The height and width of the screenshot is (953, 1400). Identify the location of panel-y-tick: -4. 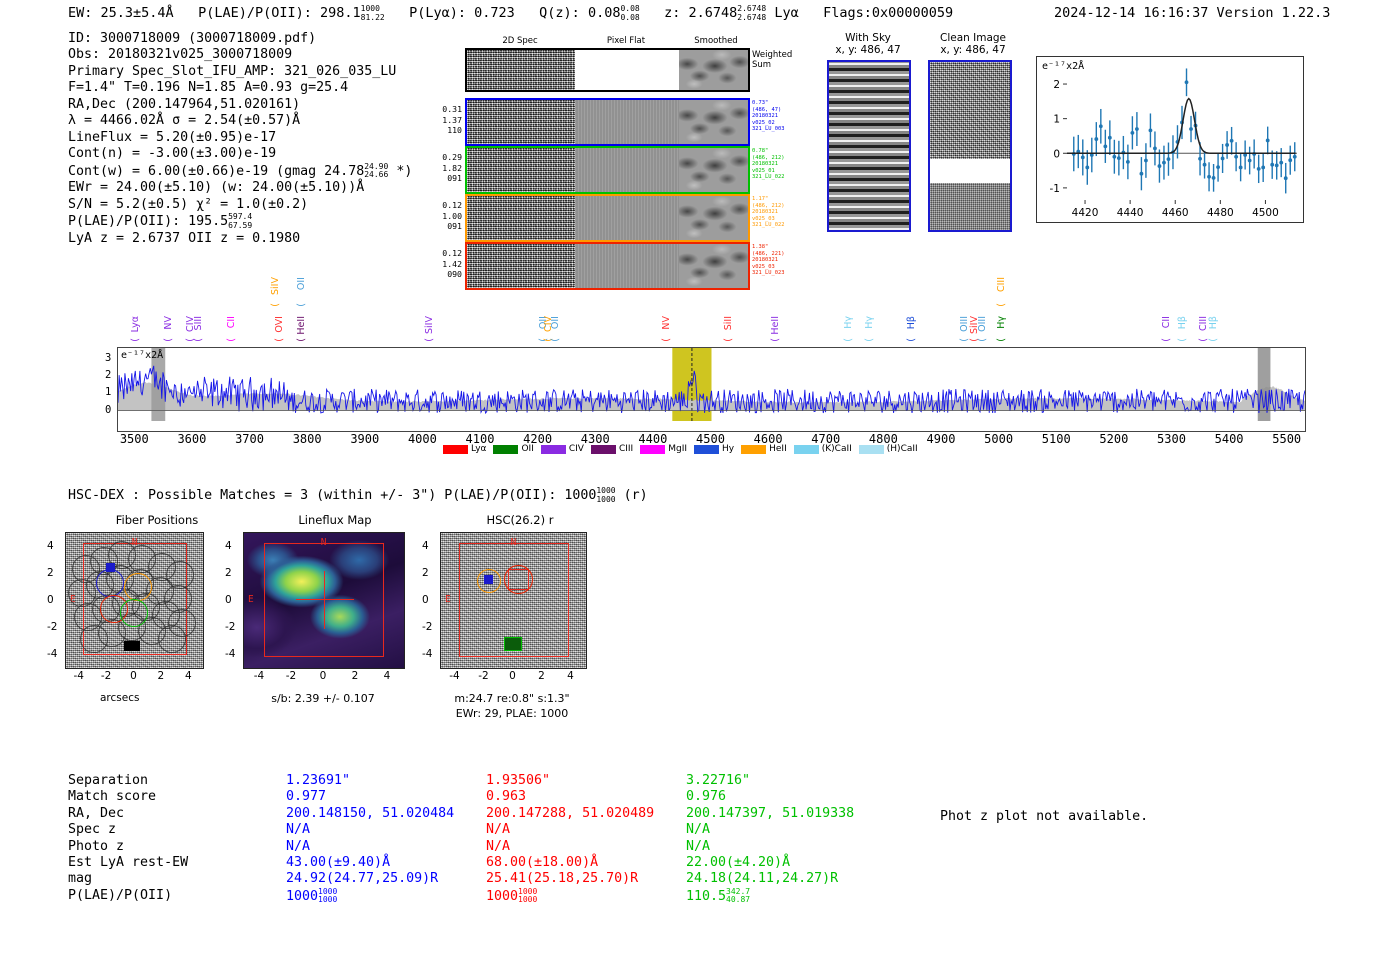
(230, 653).